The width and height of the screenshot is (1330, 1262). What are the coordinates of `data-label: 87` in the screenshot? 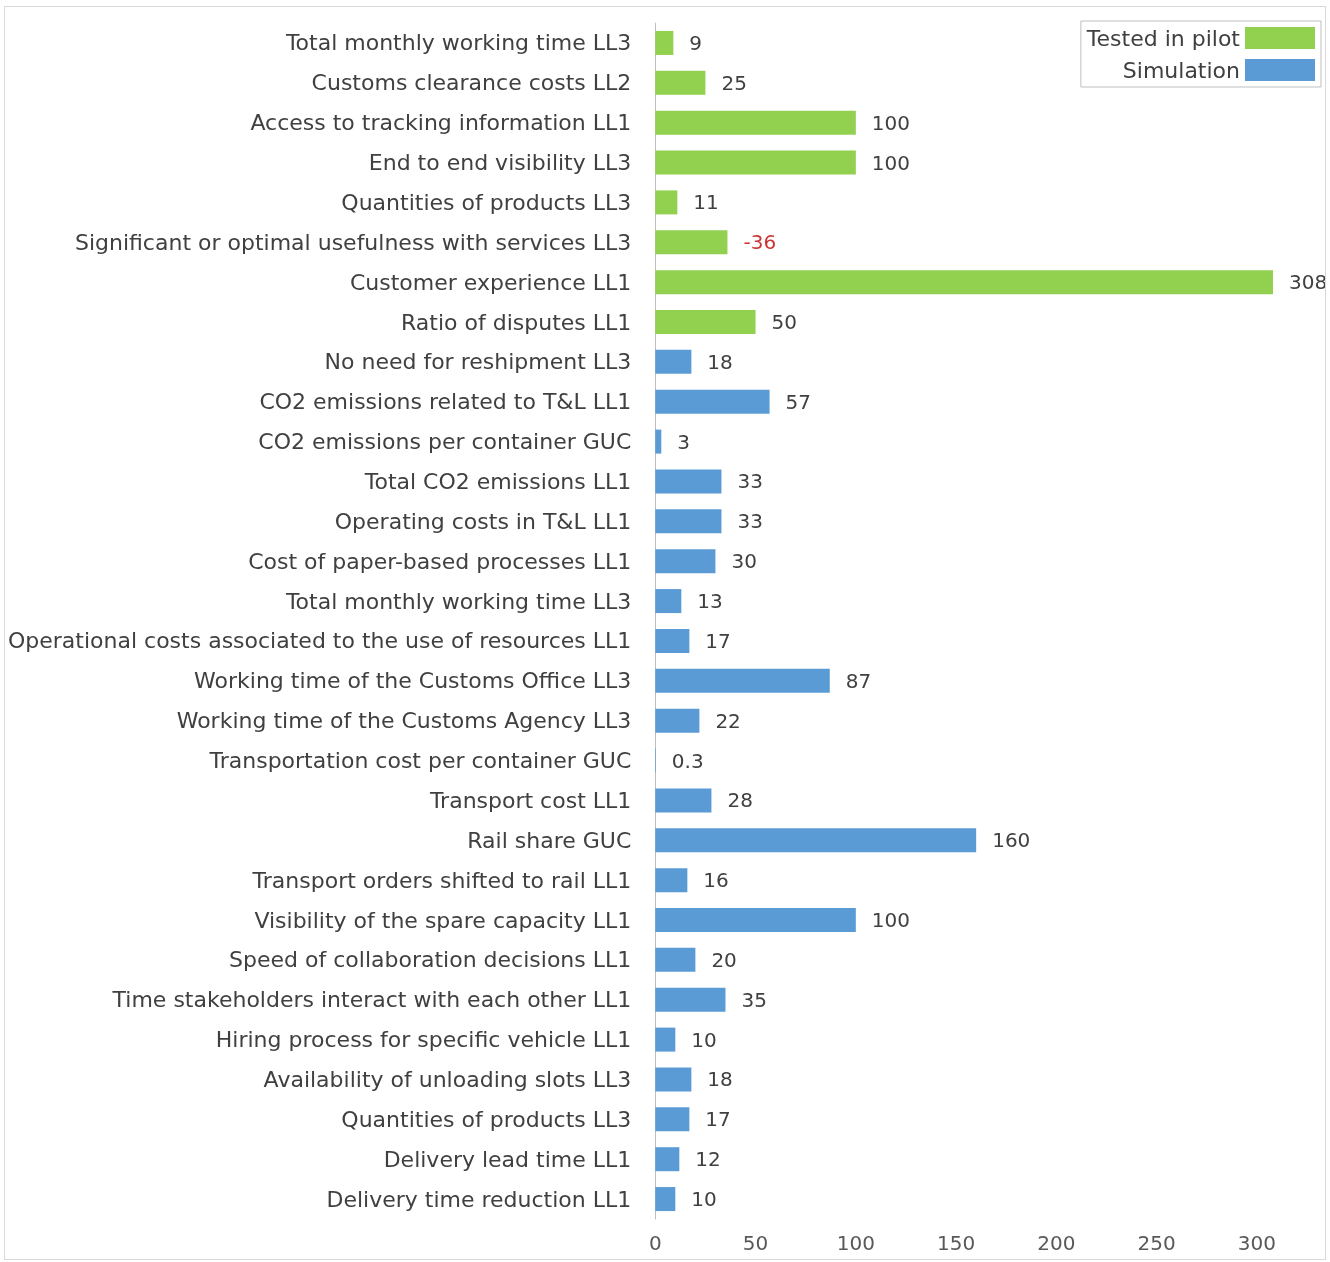 It's located at (858, 680).